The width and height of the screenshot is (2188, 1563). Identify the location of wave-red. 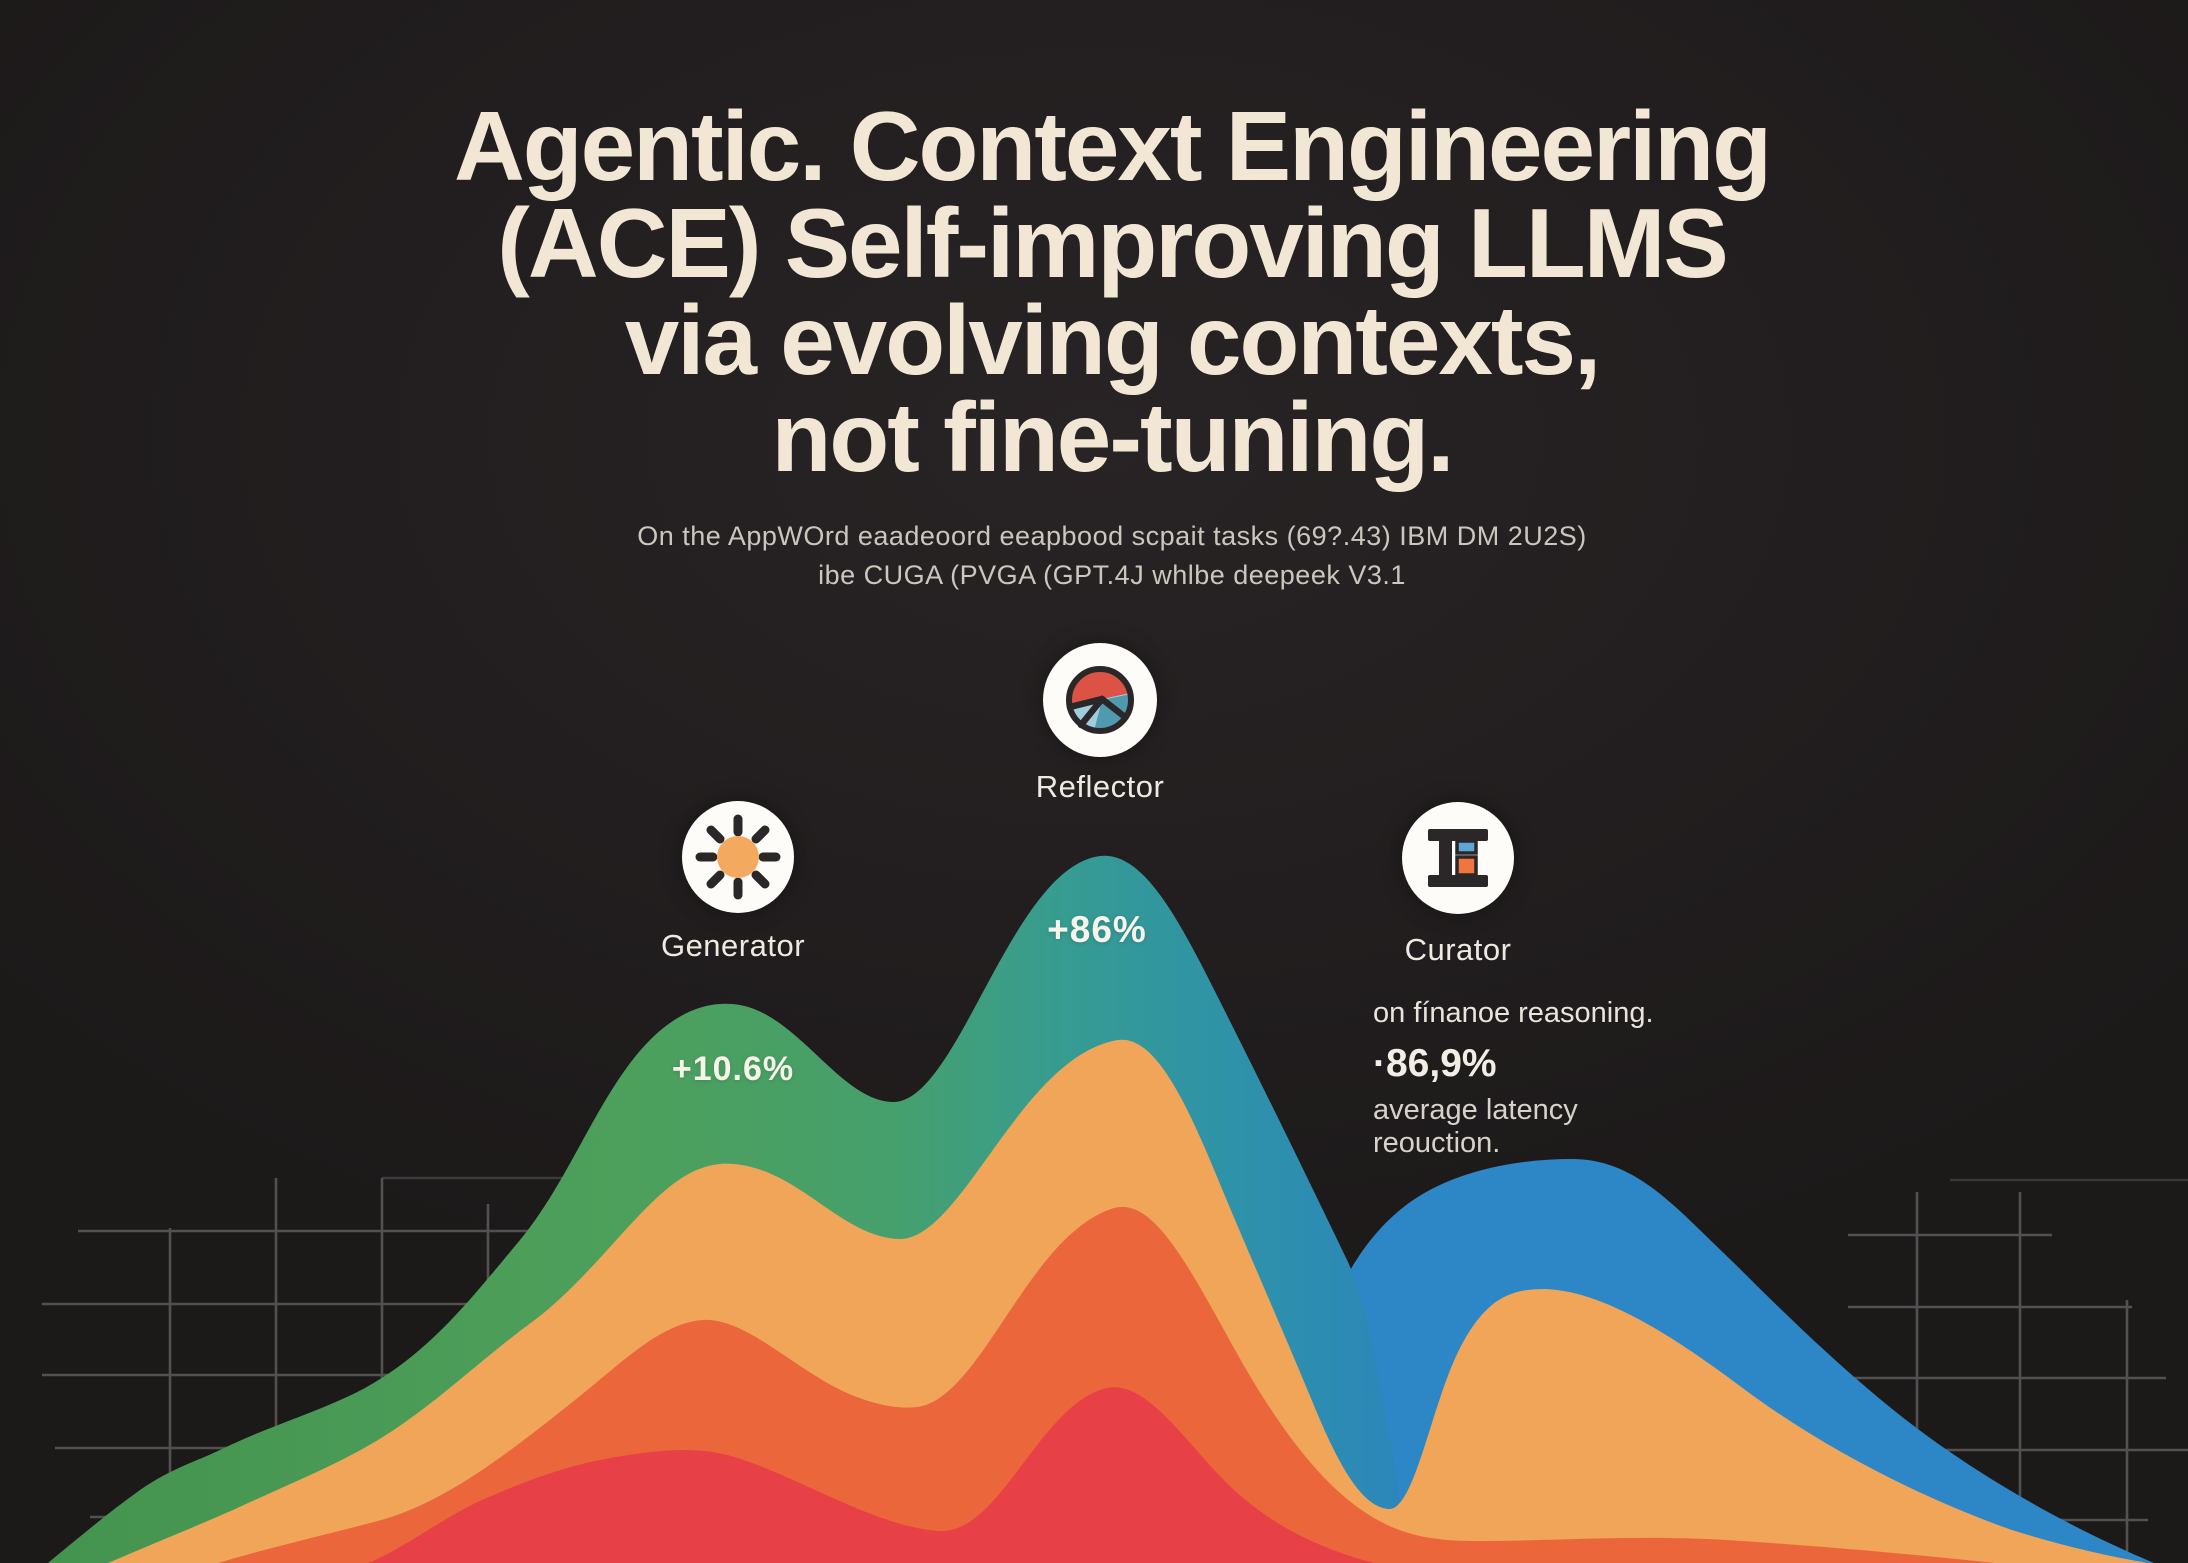
(871, 1475).